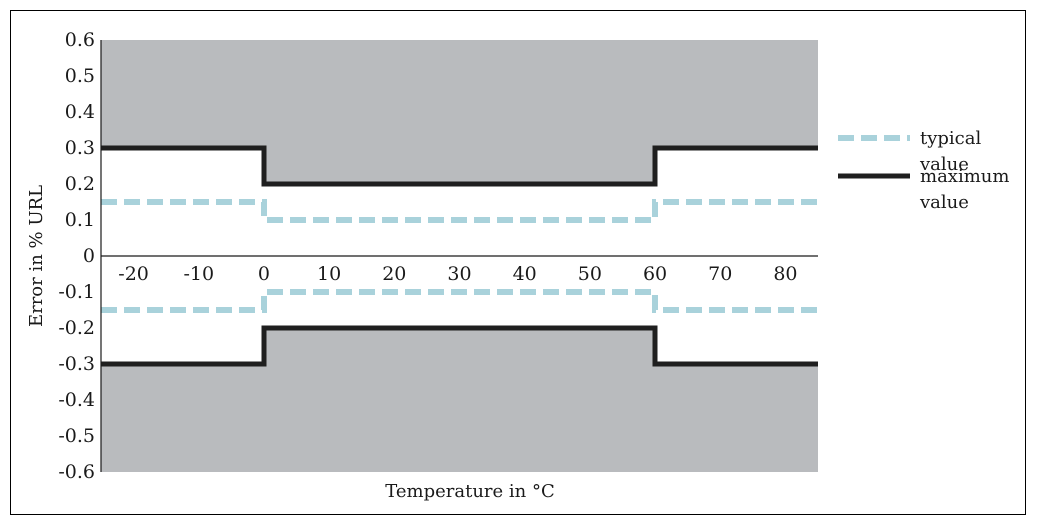  I want to click on y-tick-label: 0, so click(89, 256).